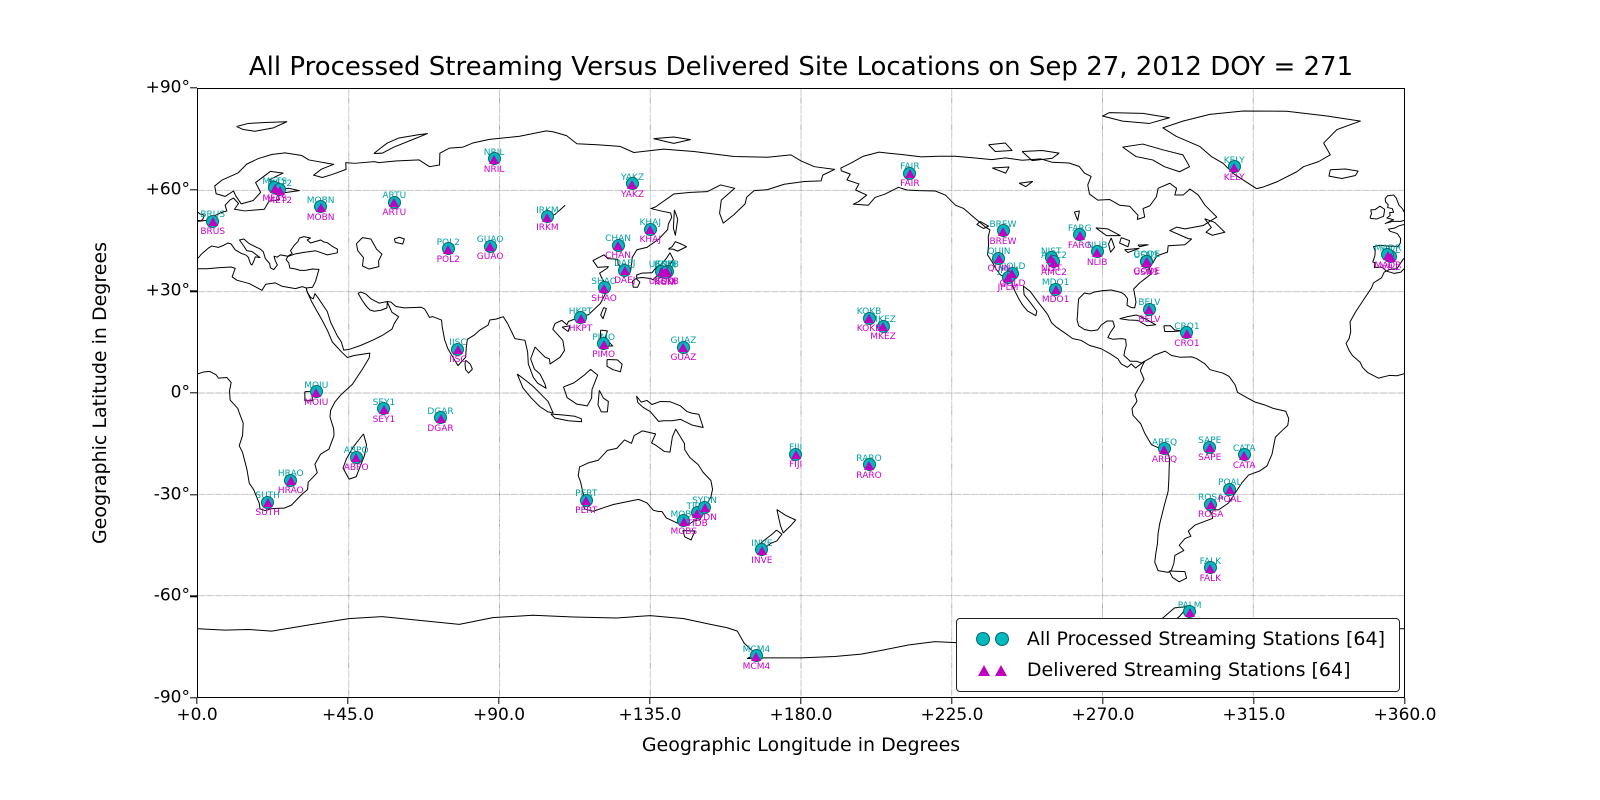 Image resolution: width=1600 pixels, height=800 pixels. What do you see at coordinates (458, 360) in the screenshot?
I see `station-label-delivered: IISC` at bounding box center [458, 360].